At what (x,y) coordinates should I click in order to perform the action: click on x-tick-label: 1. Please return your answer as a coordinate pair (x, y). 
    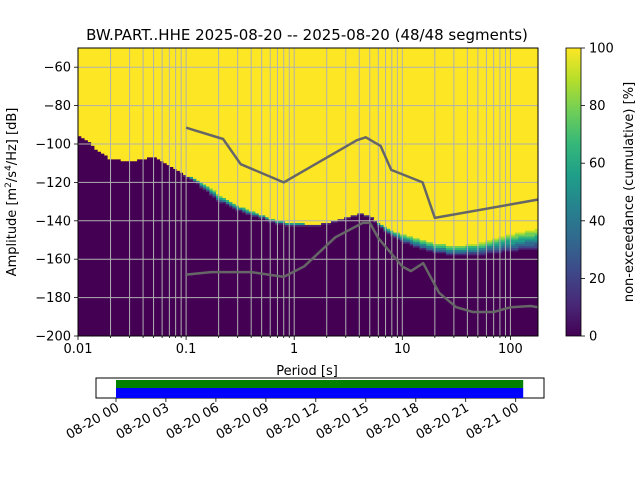
    Looking at the image, I should click on (294, 349).